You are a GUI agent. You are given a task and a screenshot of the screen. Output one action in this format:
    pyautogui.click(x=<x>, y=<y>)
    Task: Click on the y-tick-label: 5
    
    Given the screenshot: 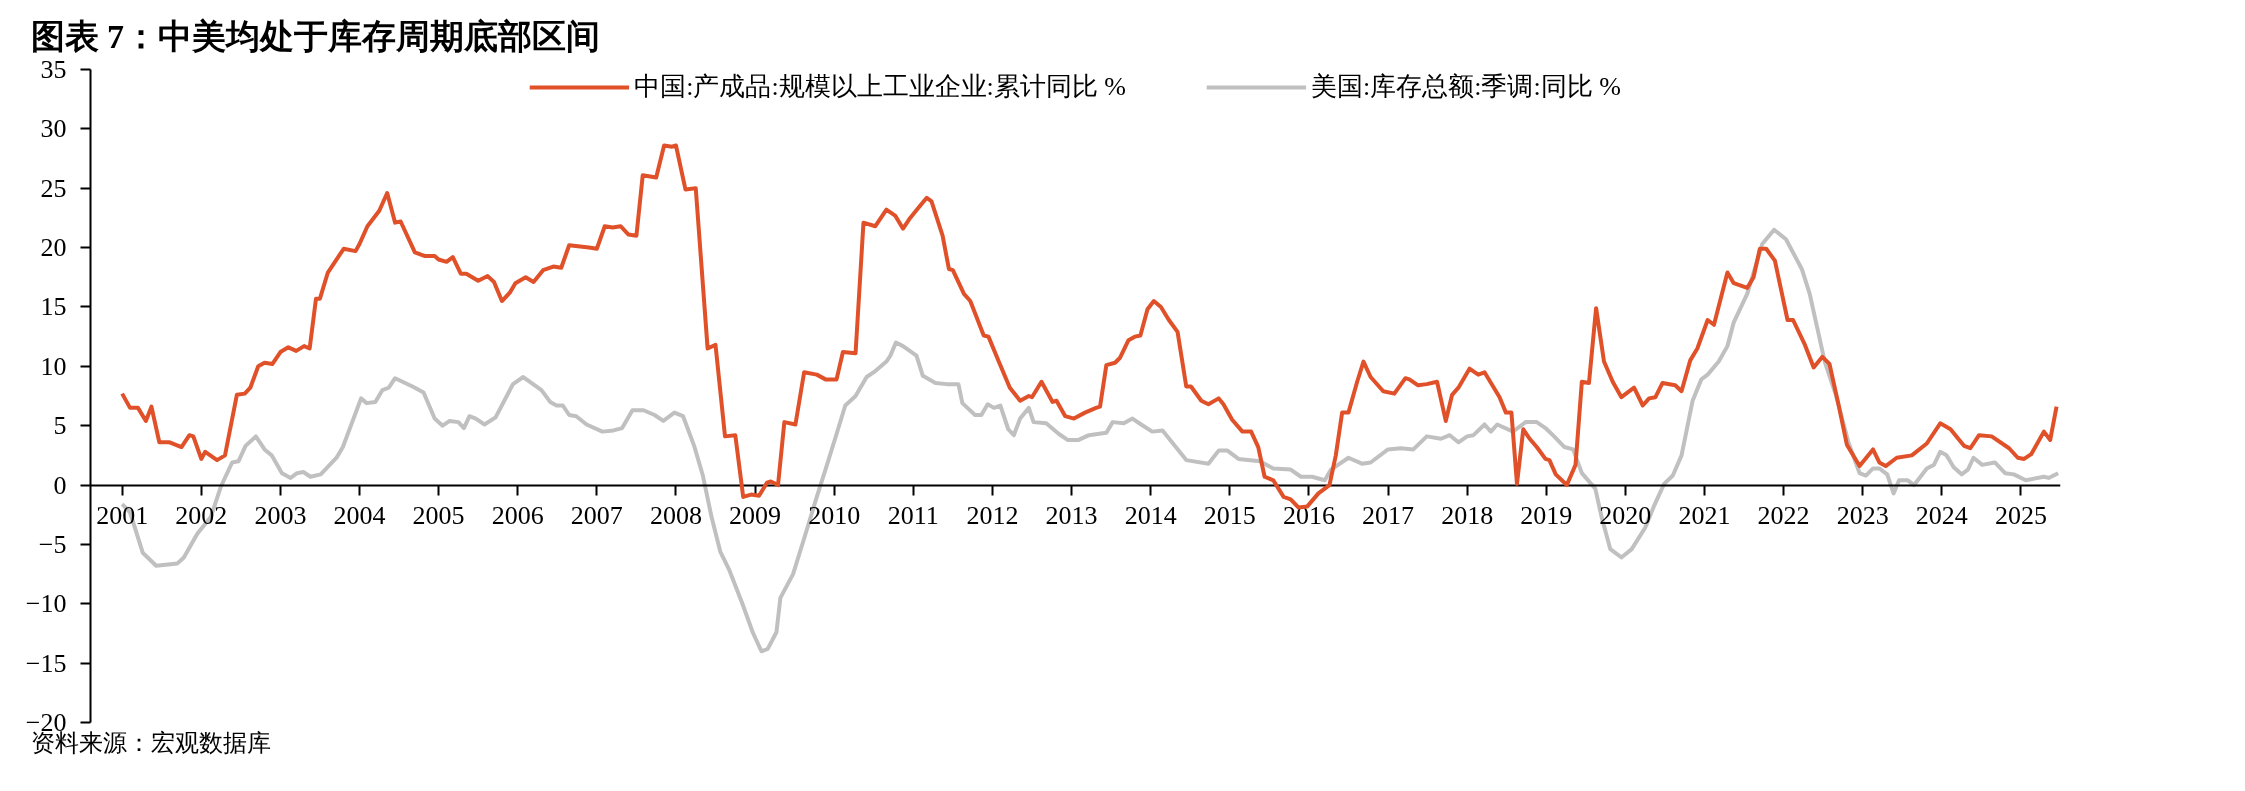 What is the action you would take?
    pyautogui.click(x=60, y=426)
    